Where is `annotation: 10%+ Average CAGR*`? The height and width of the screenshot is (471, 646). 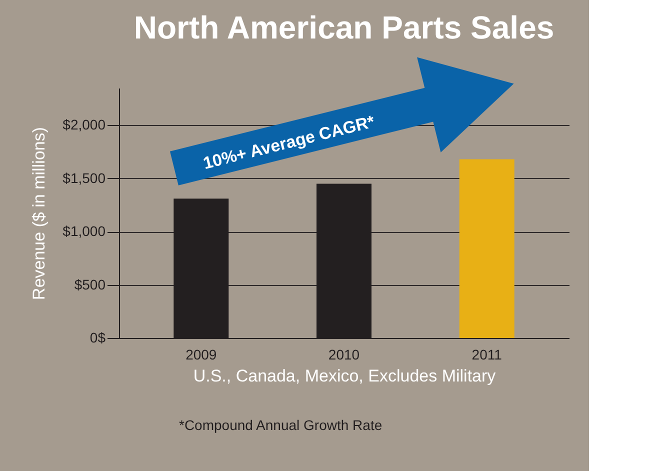 annotation: 10%+ Average CAGR* is located at coordinates (289, 143).